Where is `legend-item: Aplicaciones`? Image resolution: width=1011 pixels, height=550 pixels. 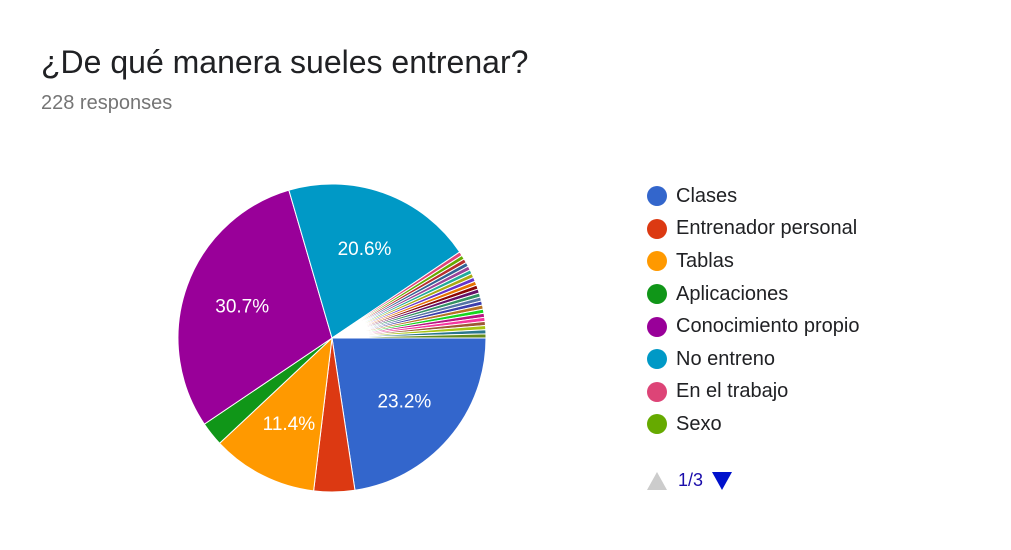 legend-item: Aplicaciones is located at coordinates (753, 294).